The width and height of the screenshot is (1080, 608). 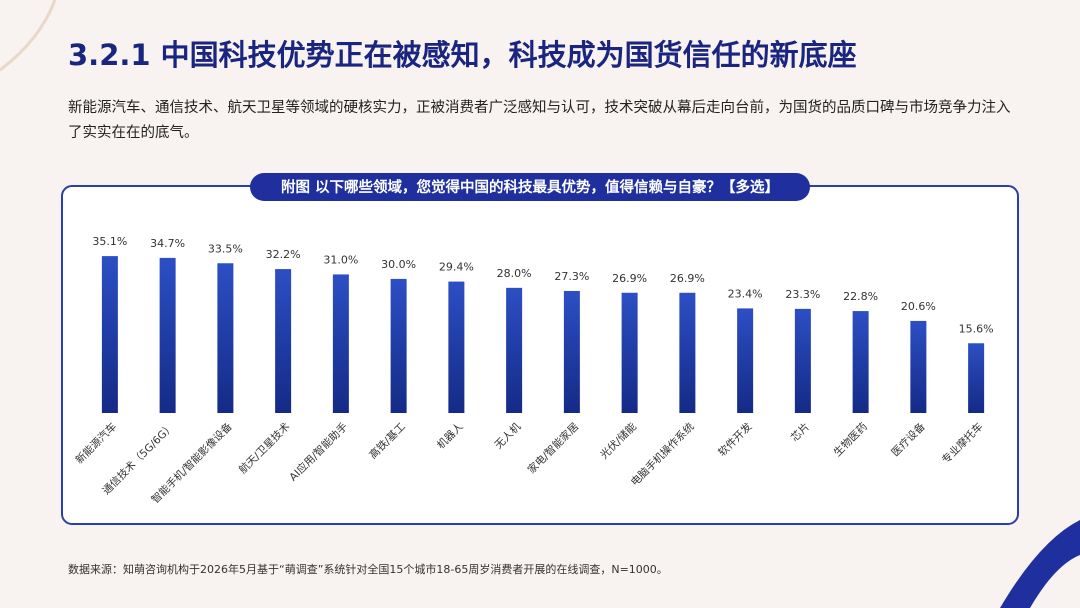 I want to click on value-label: 32.2%, so click(x=283, y=254).